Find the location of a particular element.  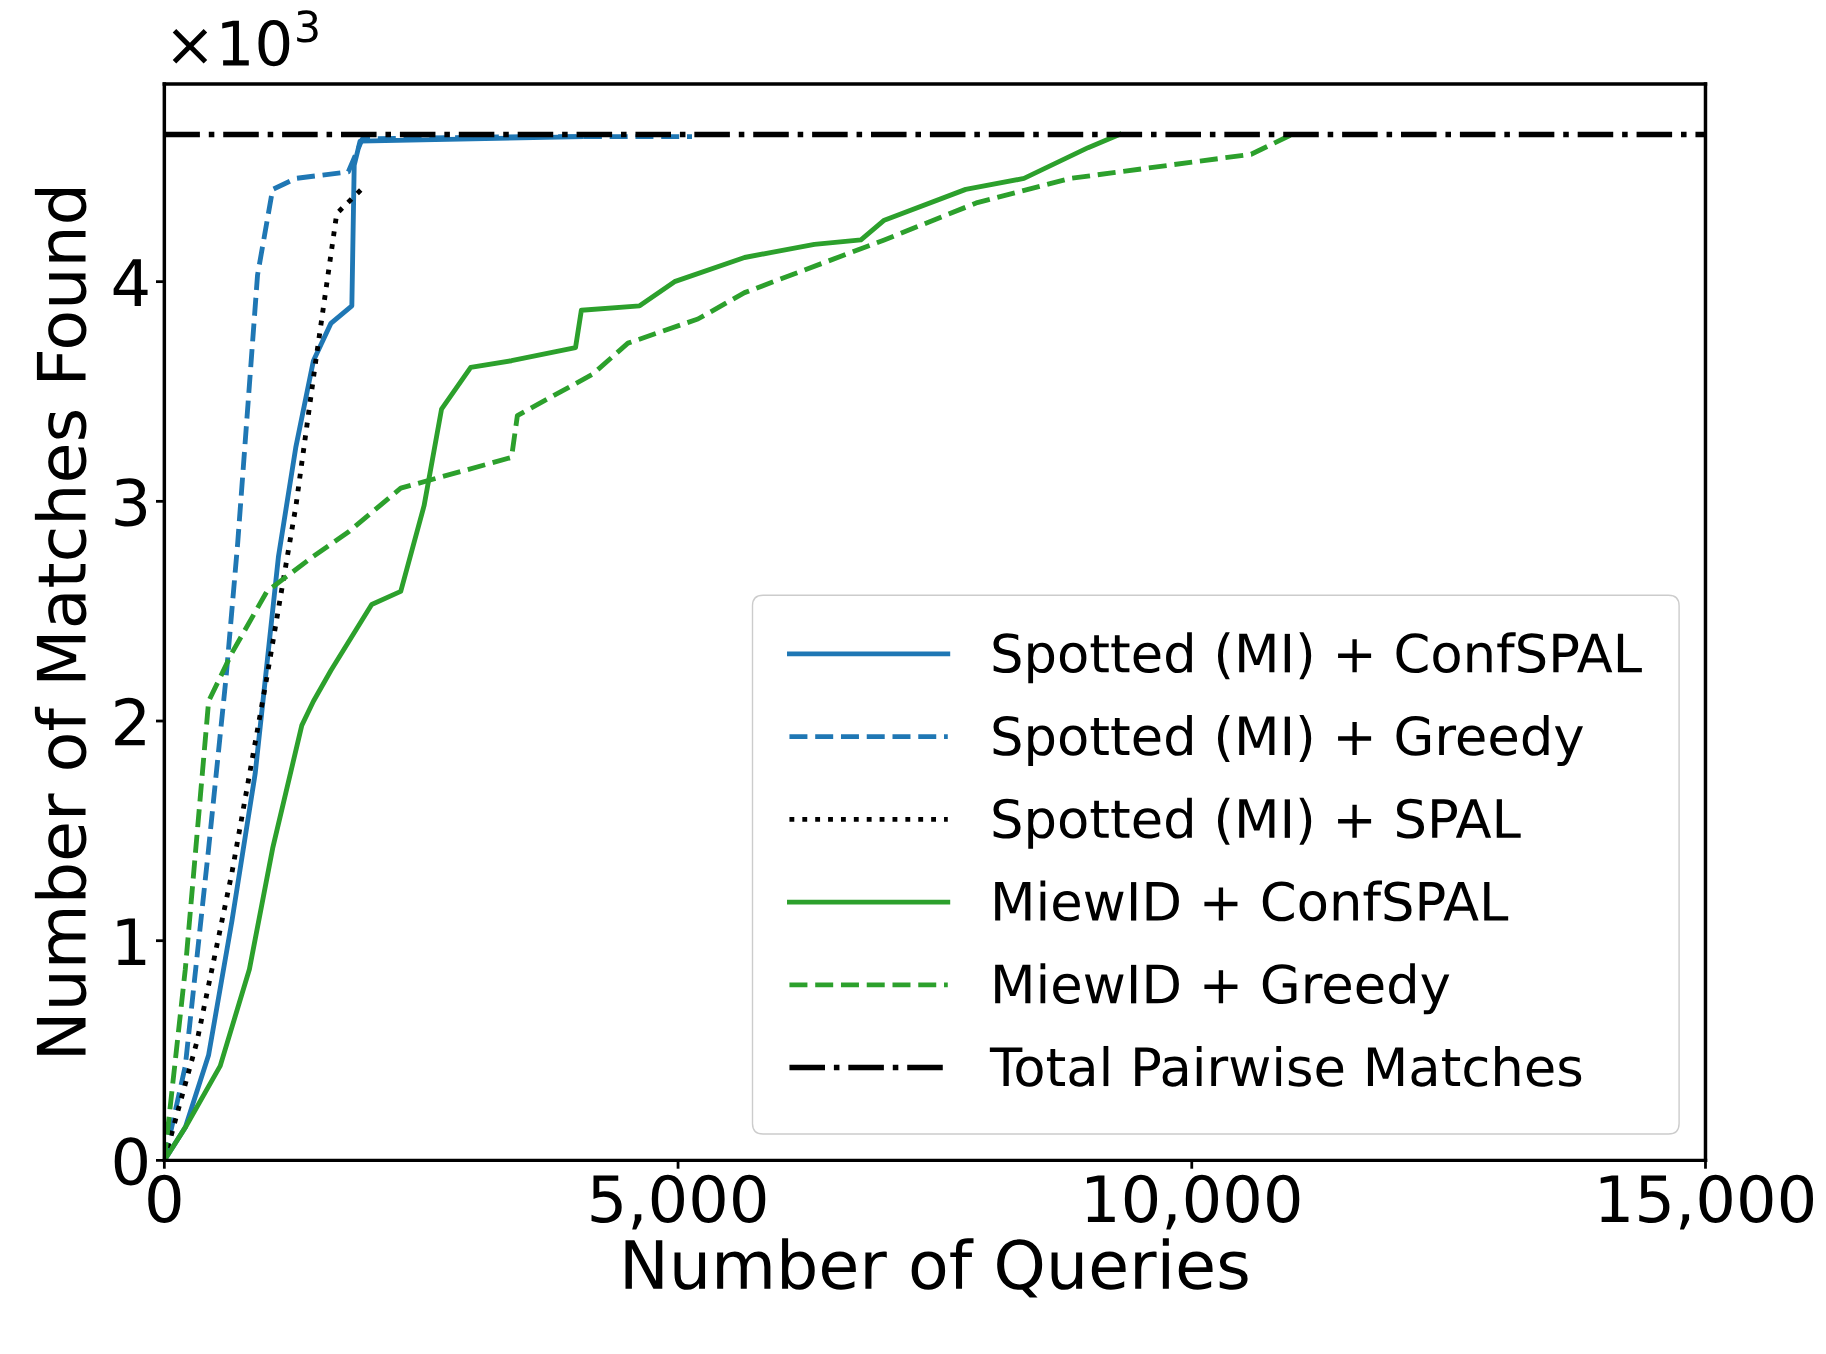

y-tick-label: 1 is located at coordinates (131, 941).